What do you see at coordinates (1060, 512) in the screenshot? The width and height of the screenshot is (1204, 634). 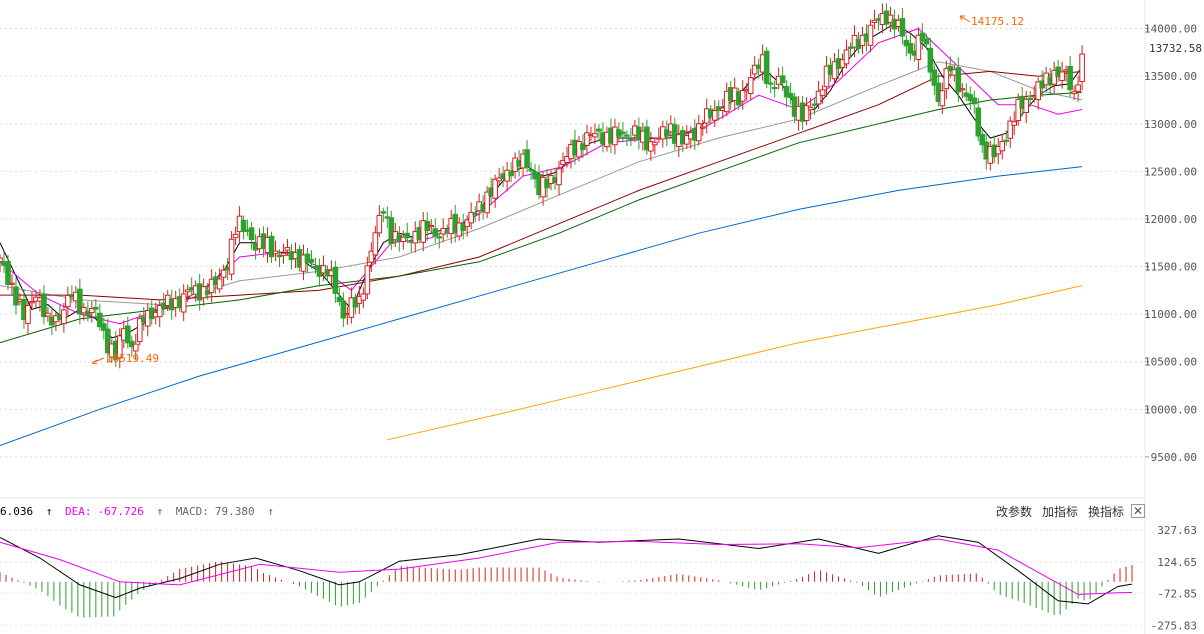 I see `add-indicator-button: 加指标` at bounding box center [1060, 512].